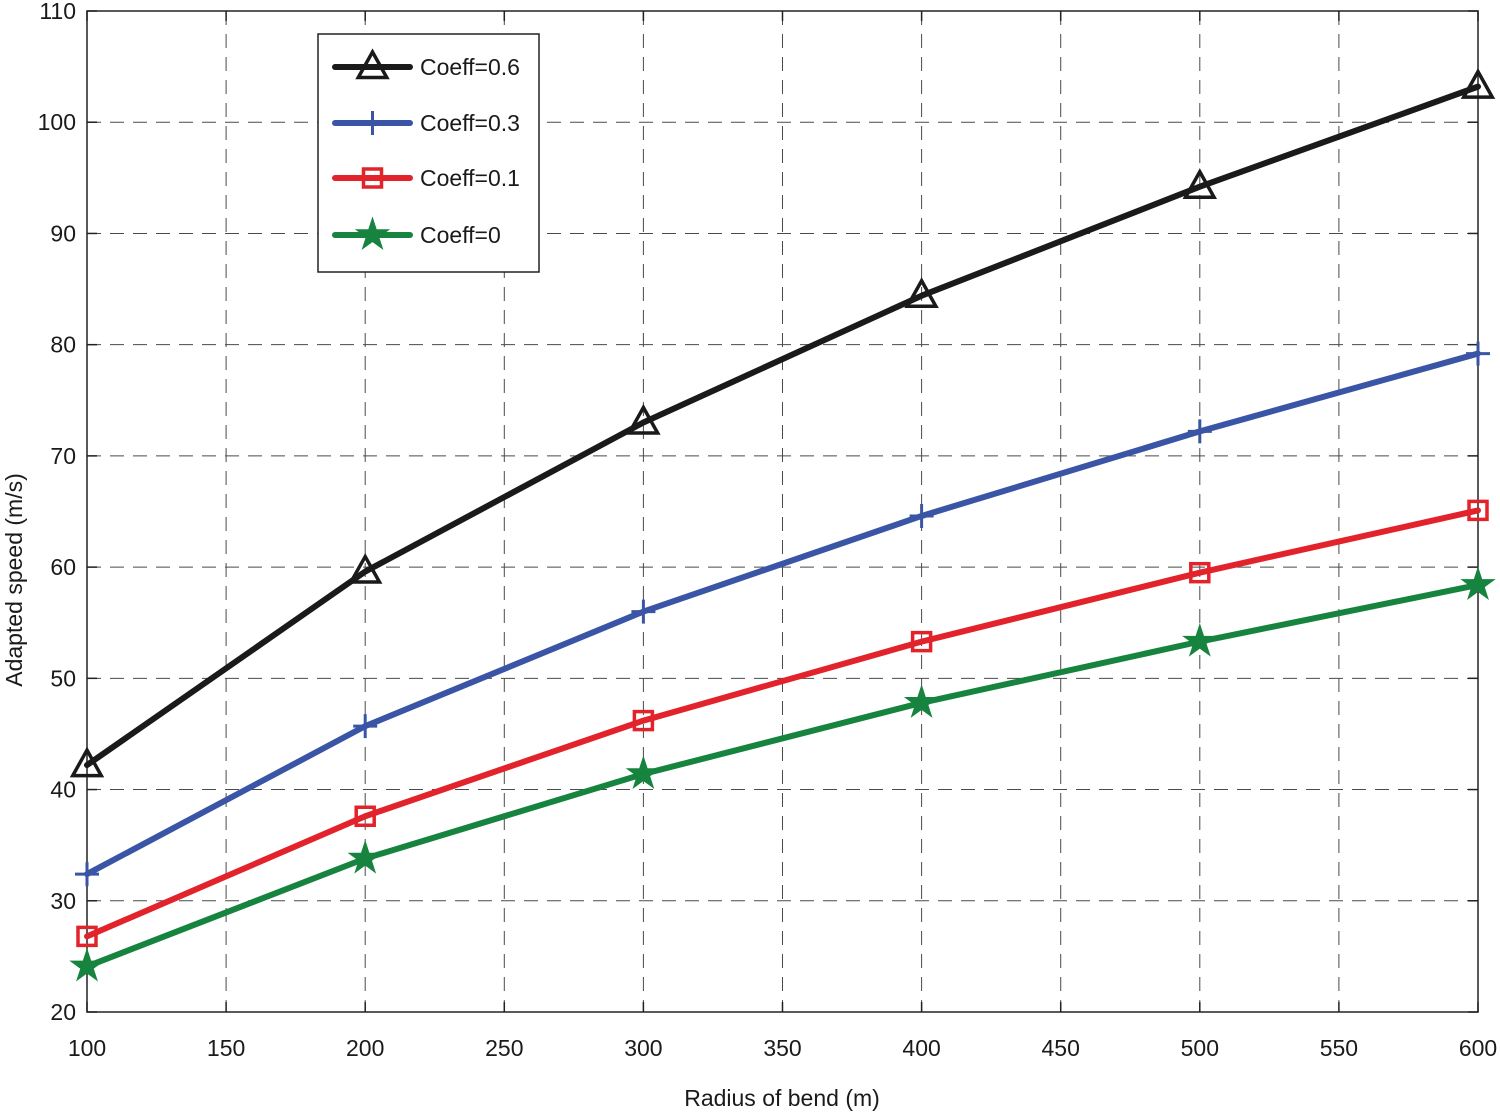 The height and width of the screenshot is (1113, 1500). What do you see at coordinates (504, 1048) in the screenshot?
I see `x-tick-label: 250` at bounding box center [504, 1048].